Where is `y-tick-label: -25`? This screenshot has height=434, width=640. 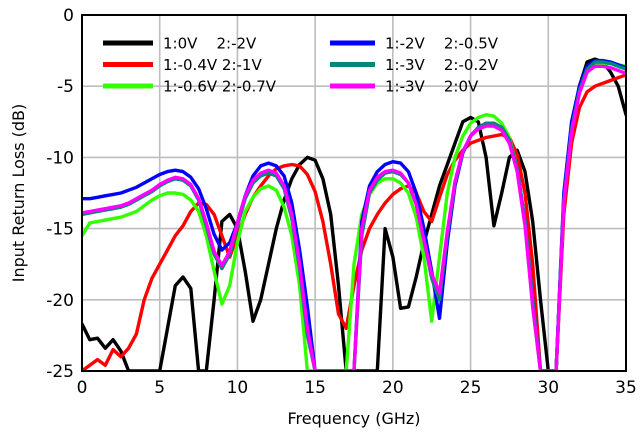 y-tick-label: -25 is located at coordinates (60, 372).